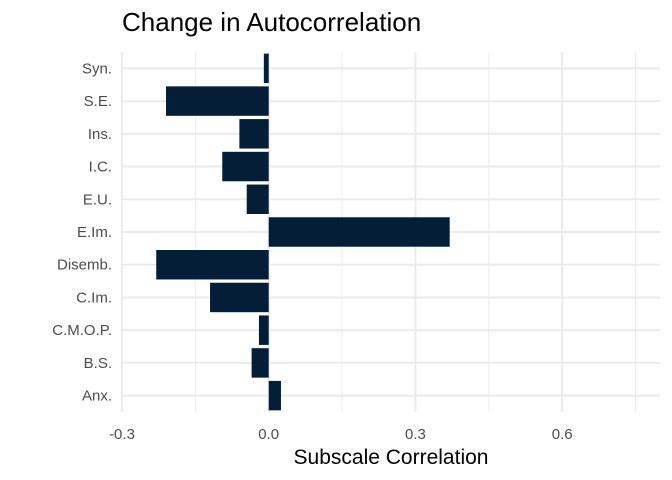 This screenshot has height=480, width=672. I want to click on x-axis-labels: -0.3 0.0 0.3 0.6, so click(341, 434).